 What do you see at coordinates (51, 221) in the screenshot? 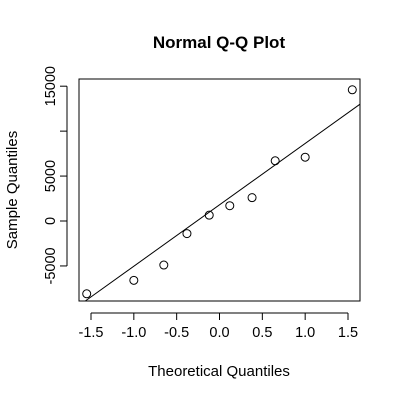
I see `y-tick-label: 0` at bounding box center [51, 221].